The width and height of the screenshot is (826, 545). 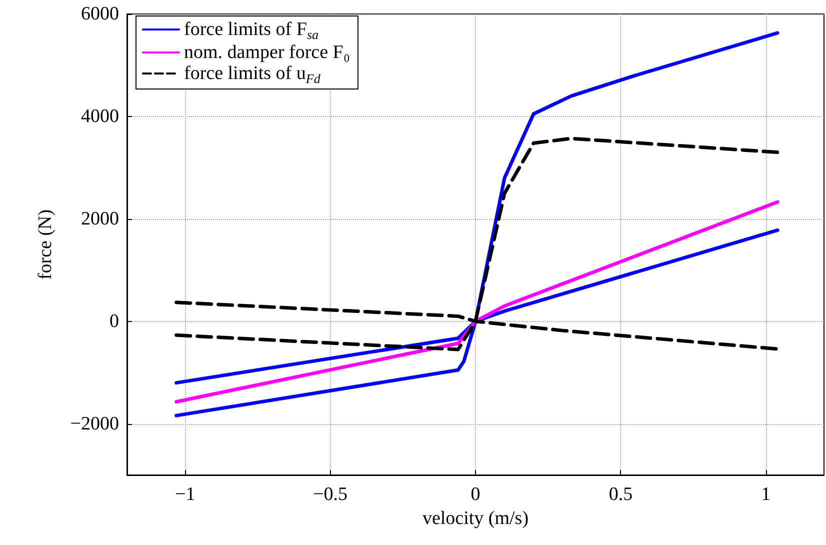 What do you see at coordinates (100, 116) in the screenshot?
I see `y-tick-label: 4000` at bounding box center [100, 116].